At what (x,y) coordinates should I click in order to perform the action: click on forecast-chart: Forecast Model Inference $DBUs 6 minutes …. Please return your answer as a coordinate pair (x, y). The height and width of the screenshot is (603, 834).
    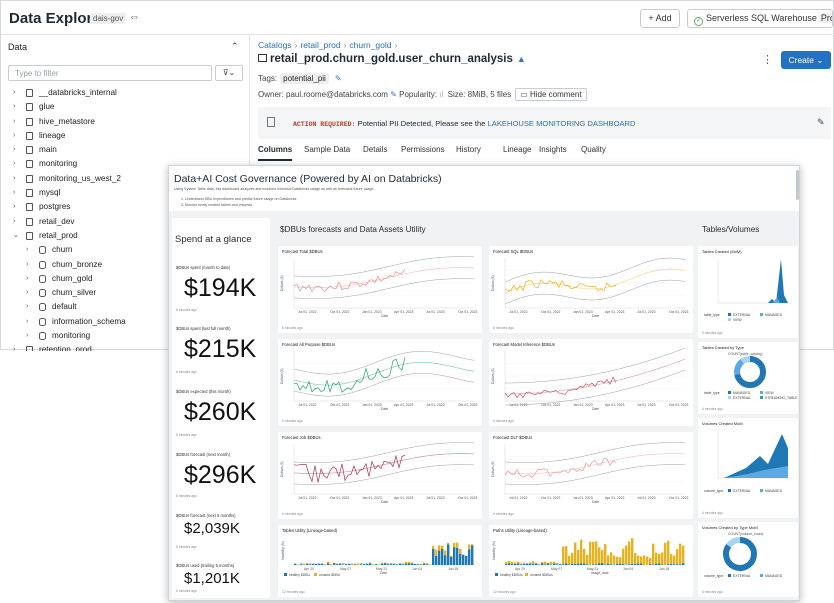
    Looking at the image, I should click on (591, 382).